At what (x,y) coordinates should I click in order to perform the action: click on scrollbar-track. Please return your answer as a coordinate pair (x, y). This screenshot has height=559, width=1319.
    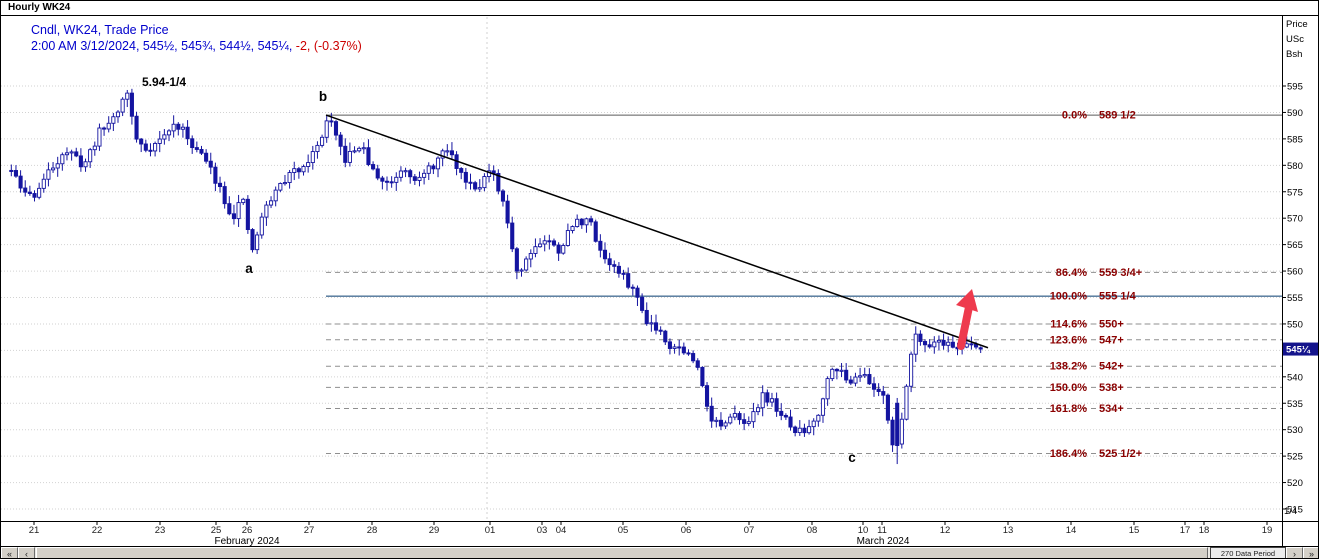
    Looking at the image, I should click on (622, 552).